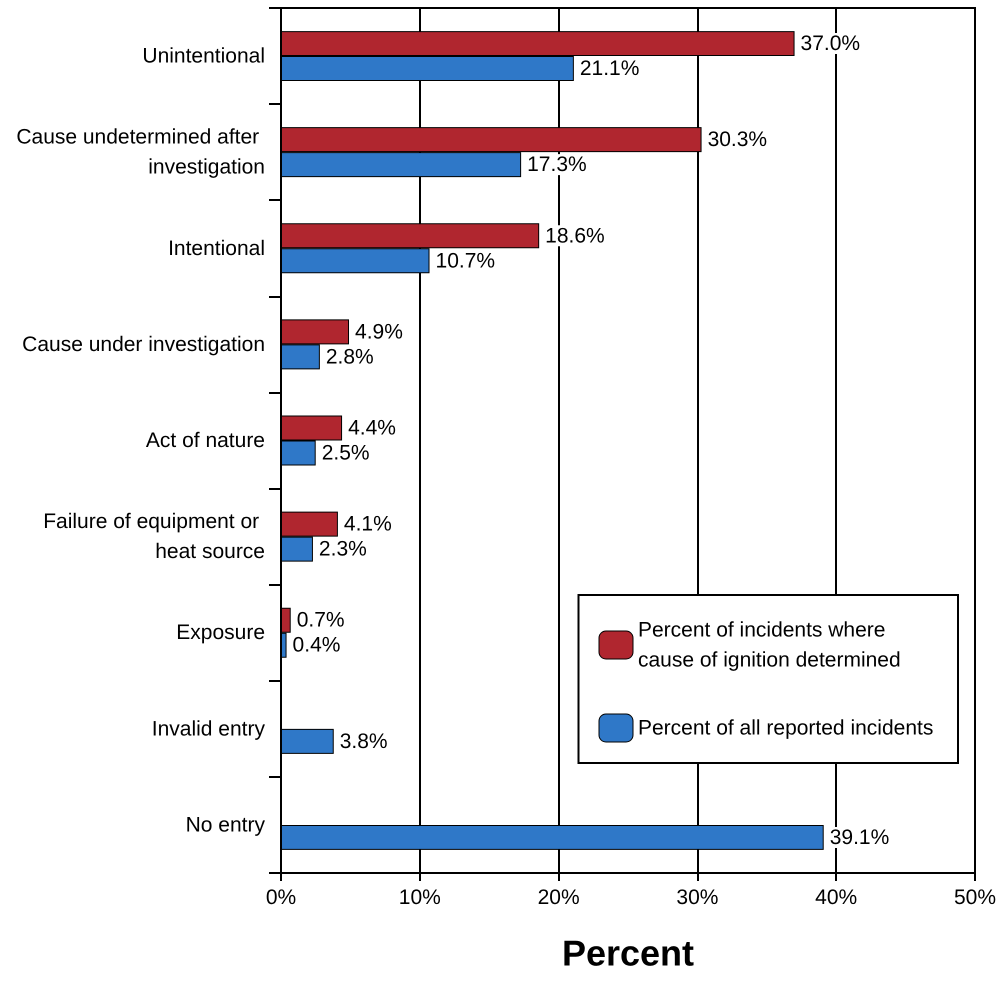  I want to click on data-label: 2.8%, so click(350, 356).